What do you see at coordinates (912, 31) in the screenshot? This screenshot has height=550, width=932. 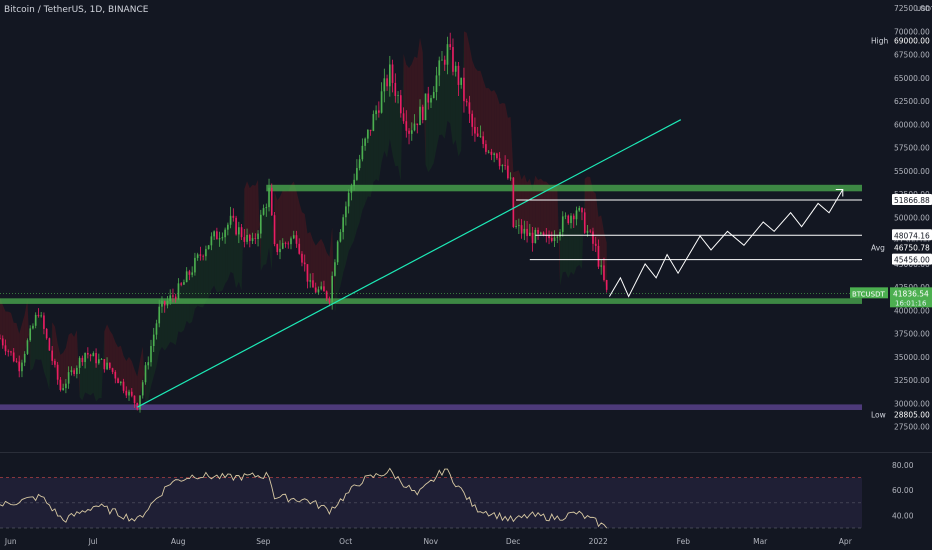 I see `price-tick-label: 70000.00` at bounding box center [912, 31].